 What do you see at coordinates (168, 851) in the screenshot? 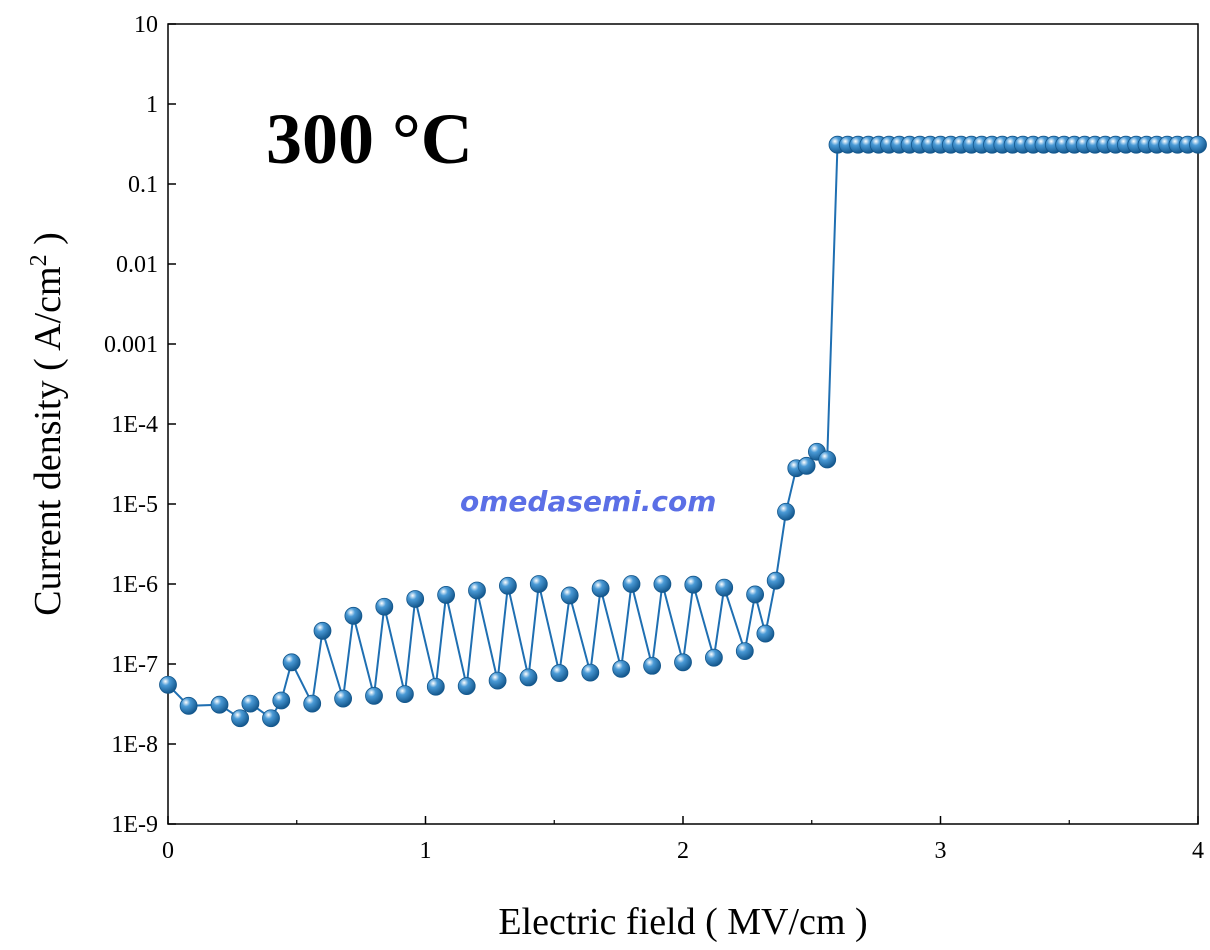
I see `x-tick-label: 0` at bounding box center [168, 851].